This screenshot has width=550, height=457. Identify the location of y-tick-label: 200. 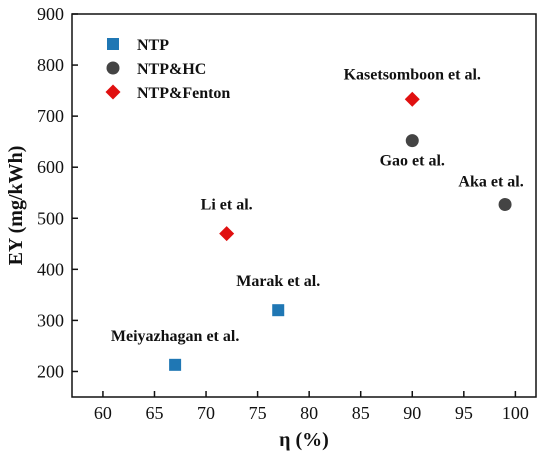
(50, 371).